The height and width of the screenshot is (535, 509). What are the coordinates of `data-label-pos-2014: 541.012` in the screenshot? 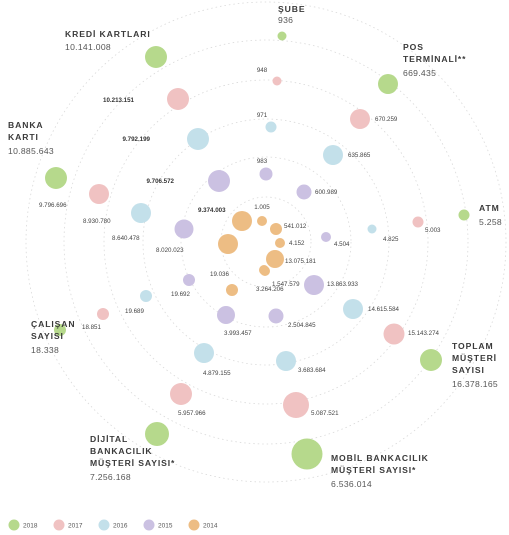 It's located at (295, 226).